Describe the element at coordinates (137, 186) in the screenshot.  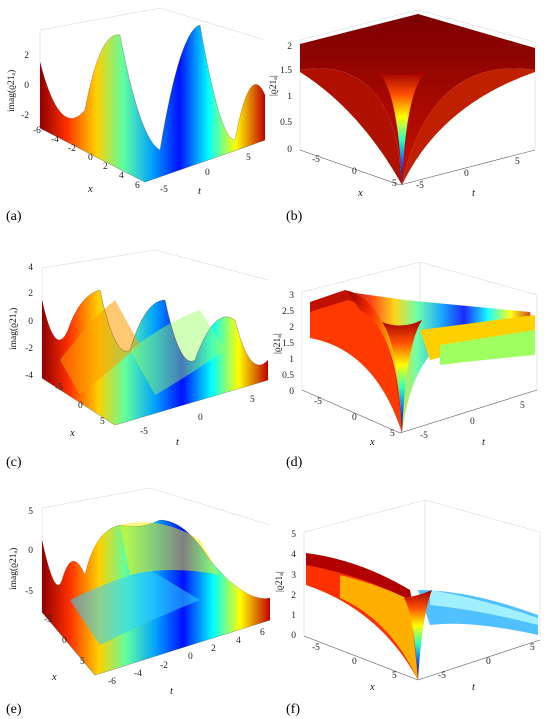
I see `x-tick: 6` at that location.